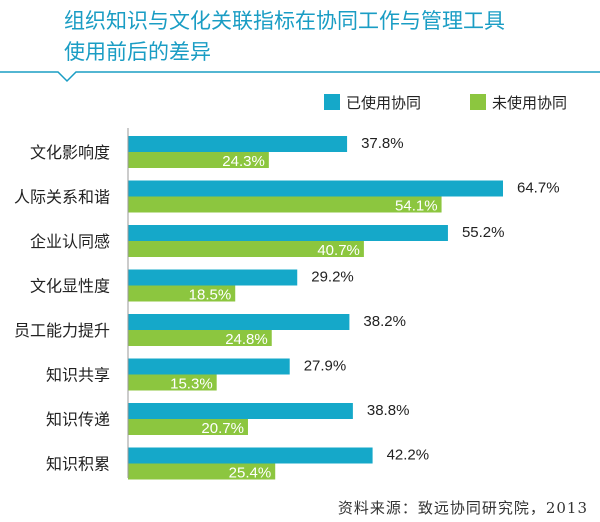 The width and height of the screenshot is (600, 522). What do you see at coordinates (78, 420) in the screenshot?
I see `category-label: 知识传递` at bounding box center [78, 420].